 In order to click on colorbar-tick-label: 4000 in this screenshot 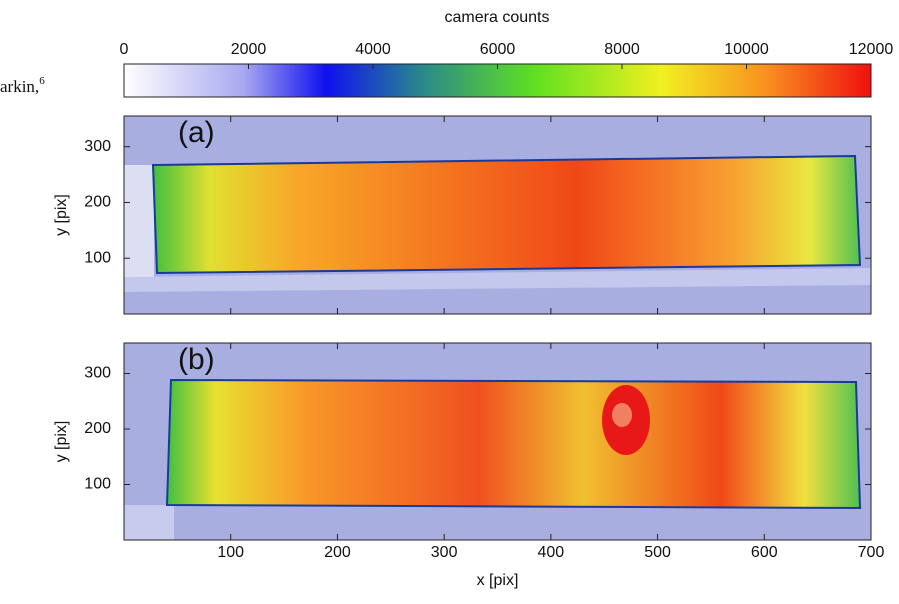, I will do `click(373, 49)`.